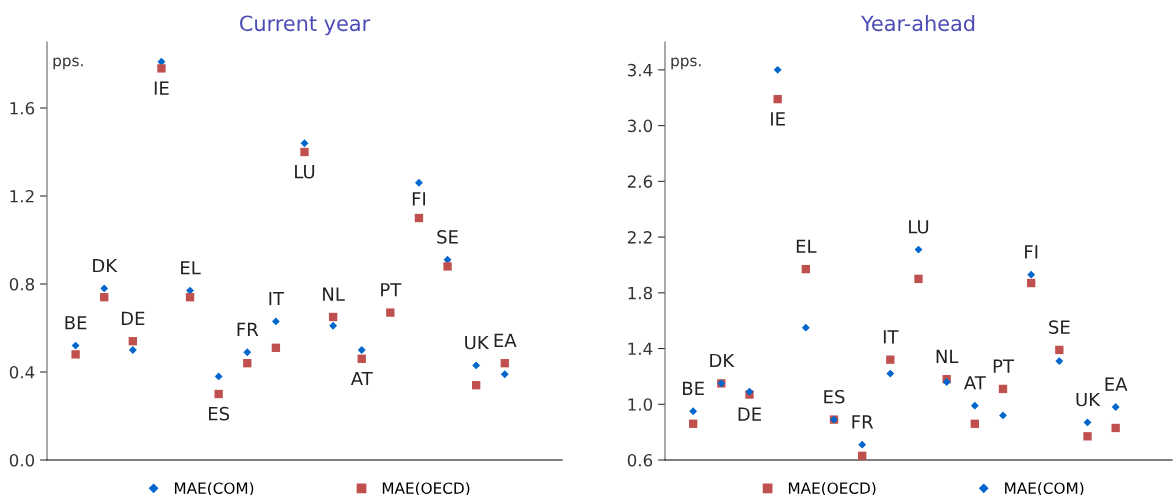 This screenshot has width=1175, height=495. I want to click on y-tick-label: 1.4, so click(640, 348).